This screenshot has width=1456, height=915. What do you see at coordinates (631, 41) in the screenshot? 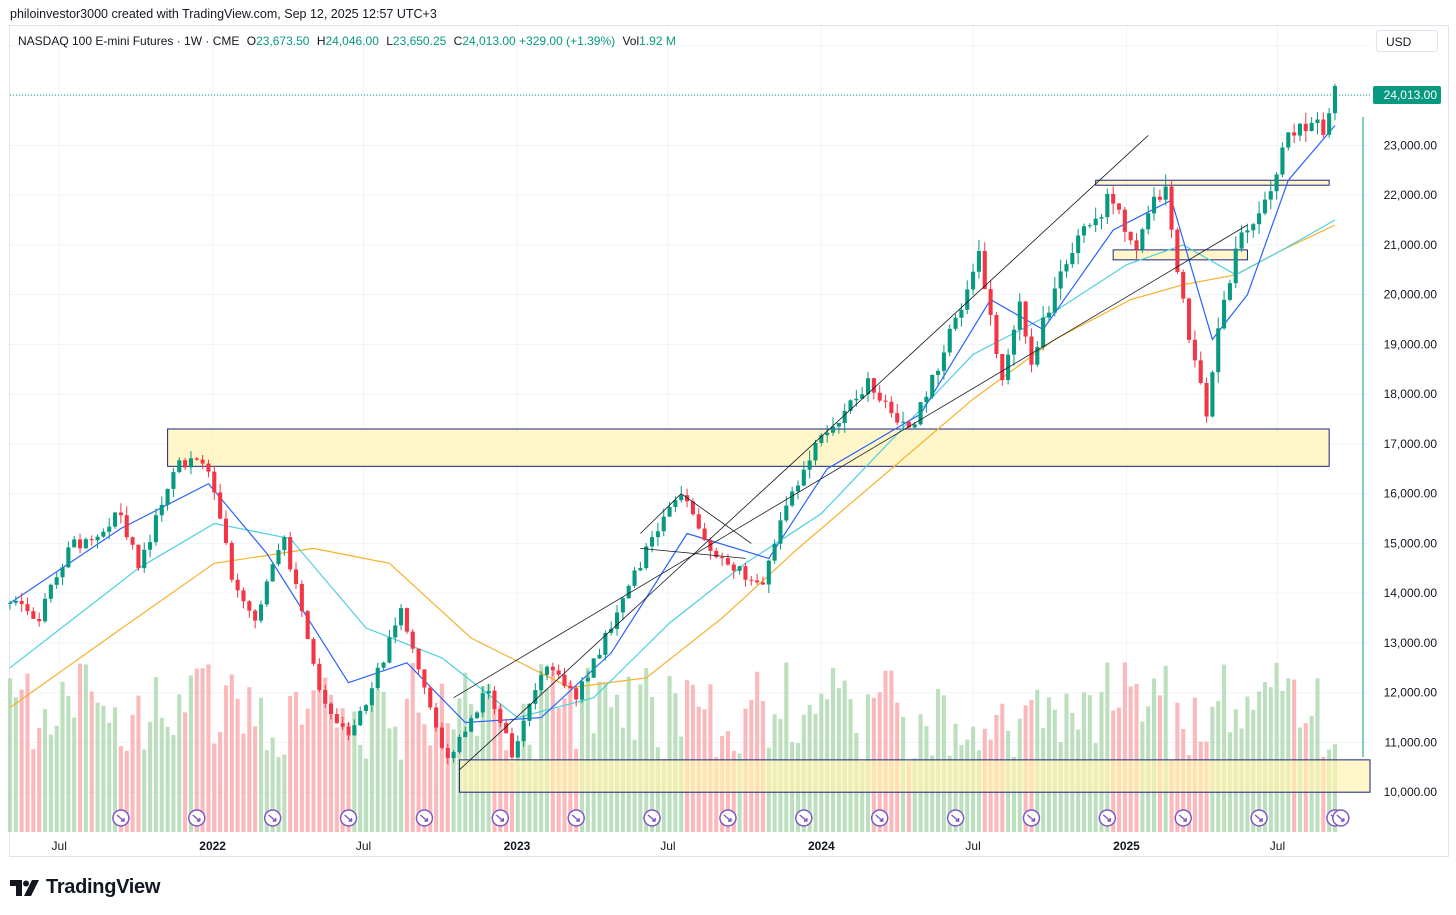
I see `volume-label: Vol` at bounding box center [631, 41].